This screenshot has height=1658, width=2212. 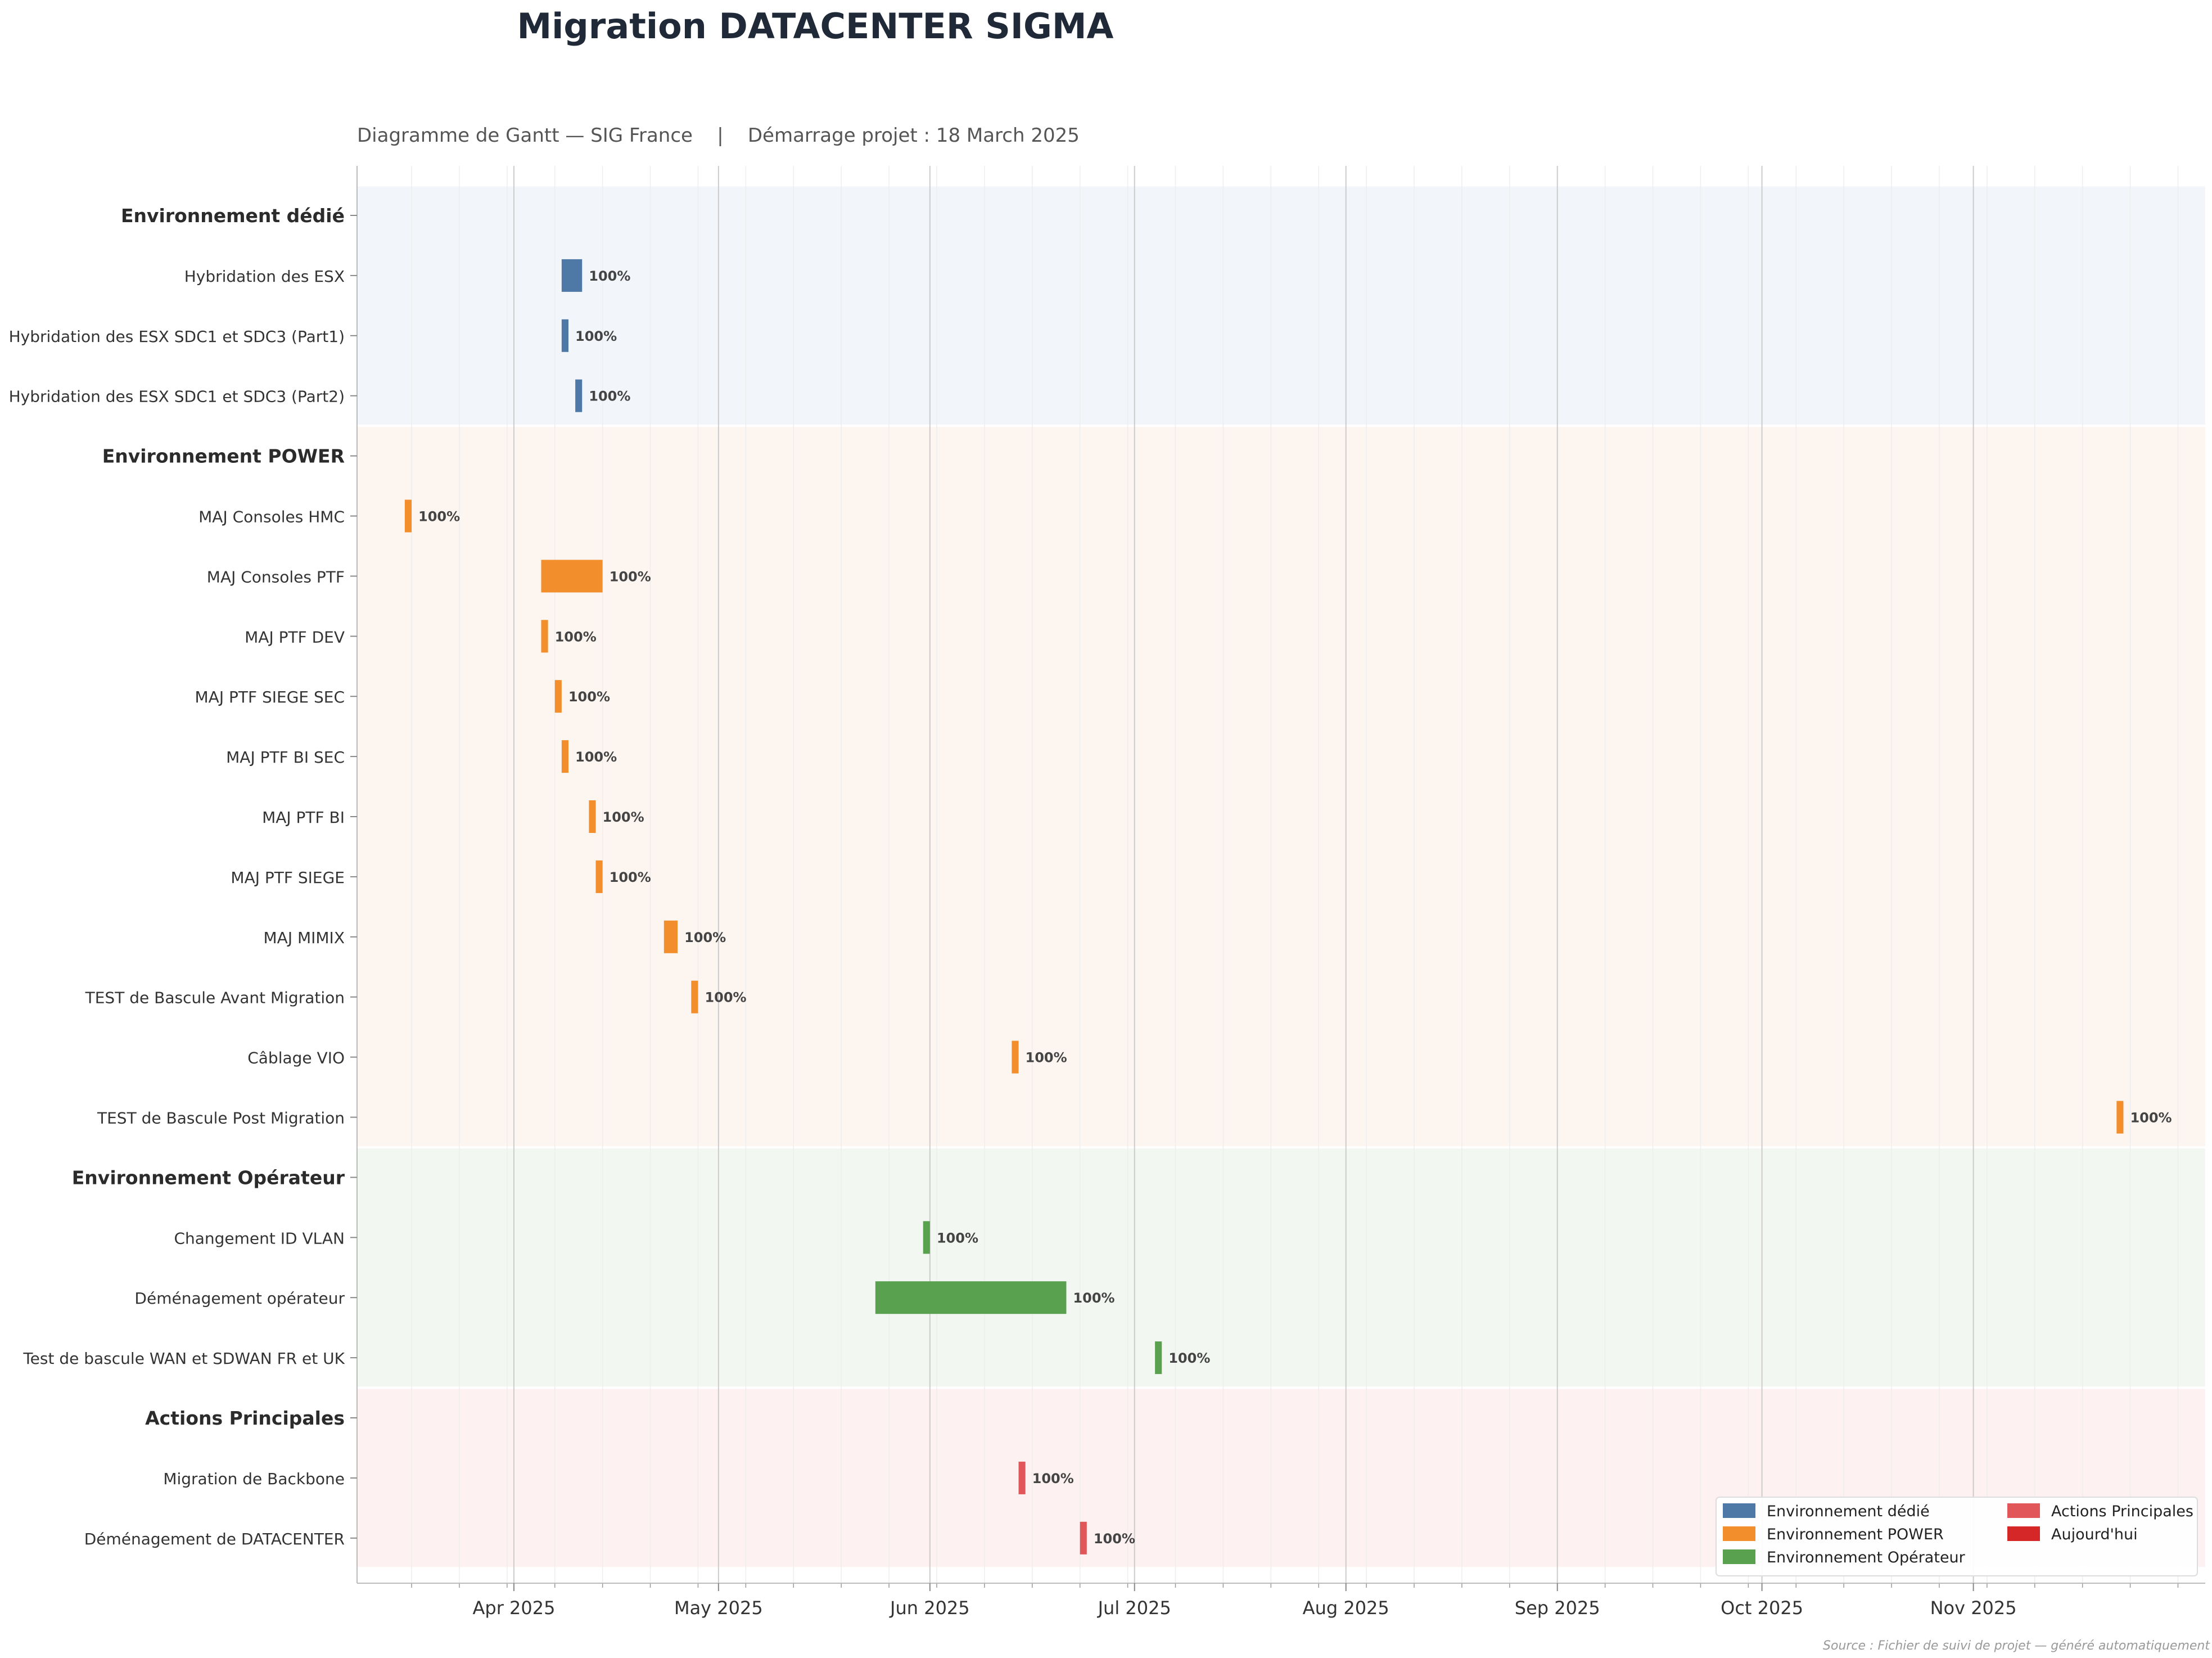 What do you see at coordinates (718, 1608) in the screenshot?
I see `x-tick-label: May 2025` at bounding box center [718, 1608].